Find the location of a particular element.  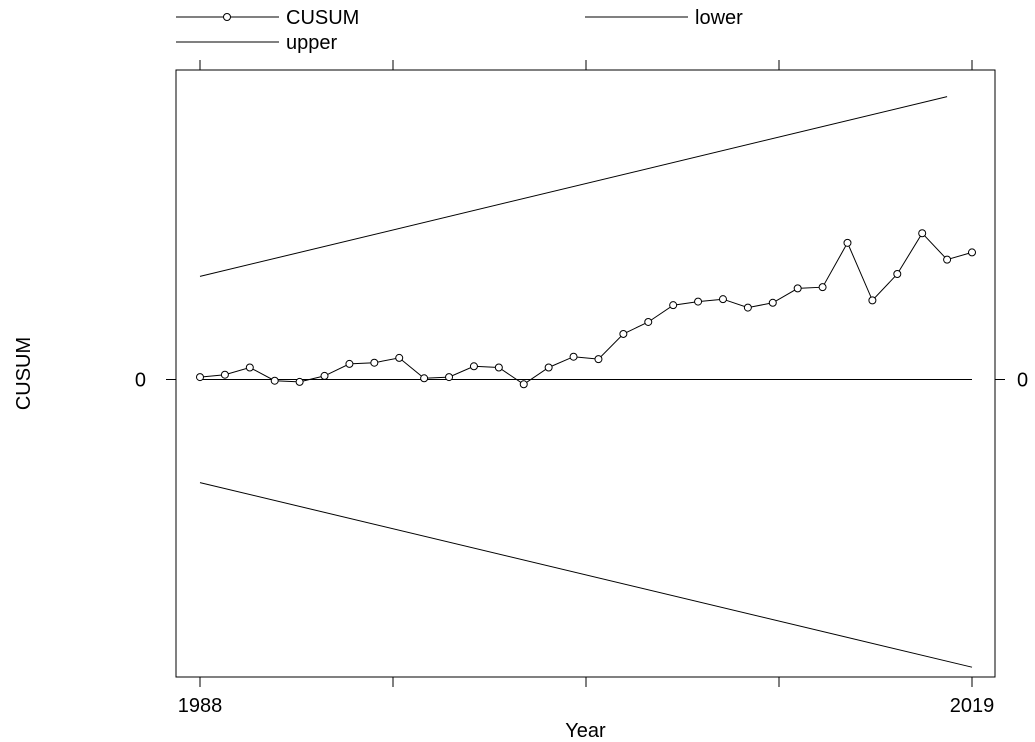

legend: CUSUM lower upper is located at coordinates (459, 30).